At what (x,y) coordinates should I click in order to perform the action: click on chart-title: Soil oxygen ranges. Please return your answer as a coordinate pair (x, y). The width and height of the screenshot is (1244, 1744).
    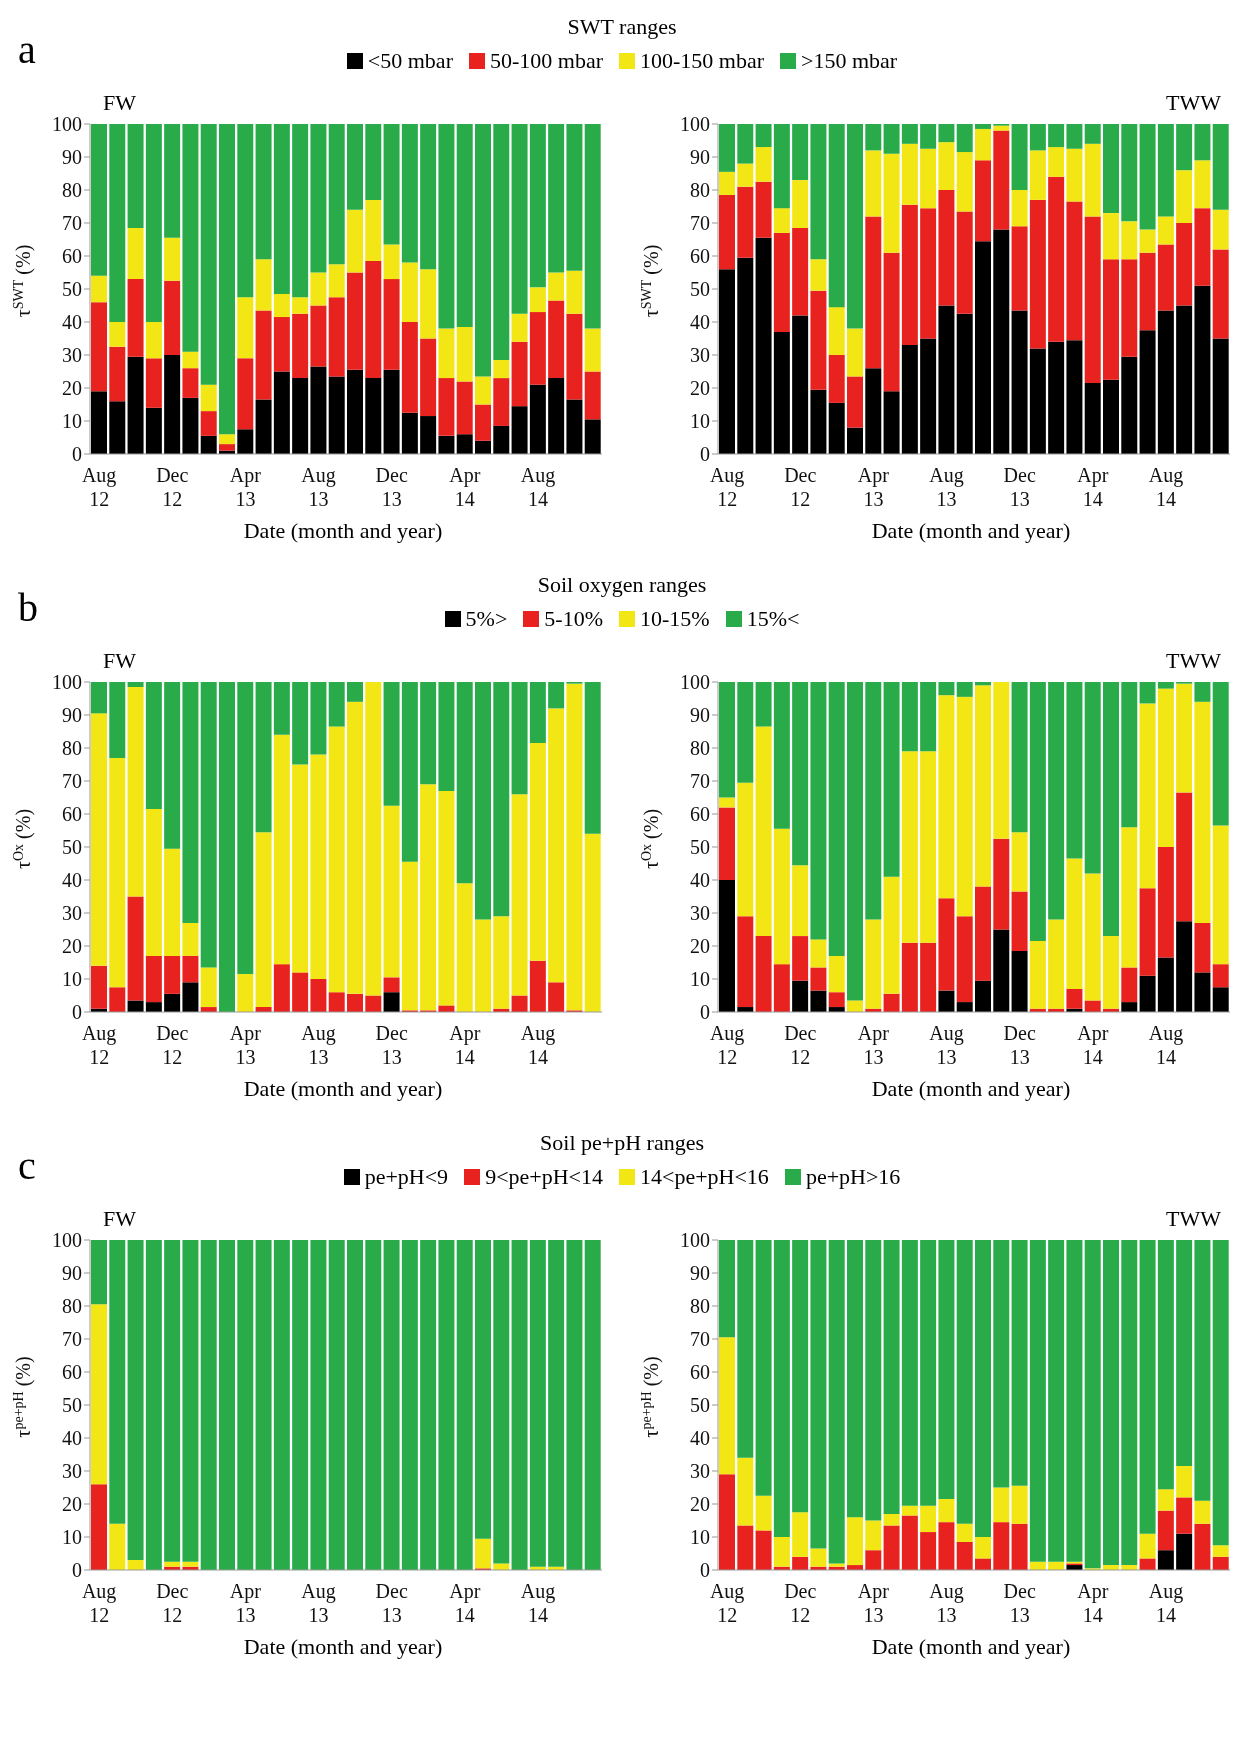
    Looking at the image, I should click on (622, 584).